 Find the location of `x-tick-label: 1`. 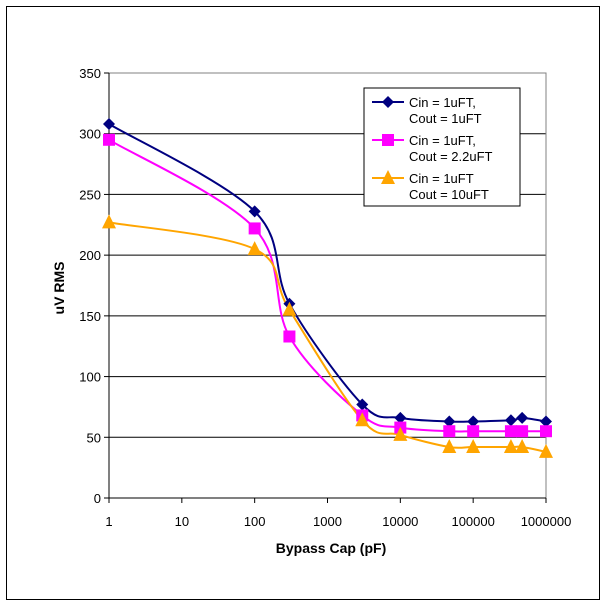

x-tick-label: 1 is located at coordinates (108, 521).